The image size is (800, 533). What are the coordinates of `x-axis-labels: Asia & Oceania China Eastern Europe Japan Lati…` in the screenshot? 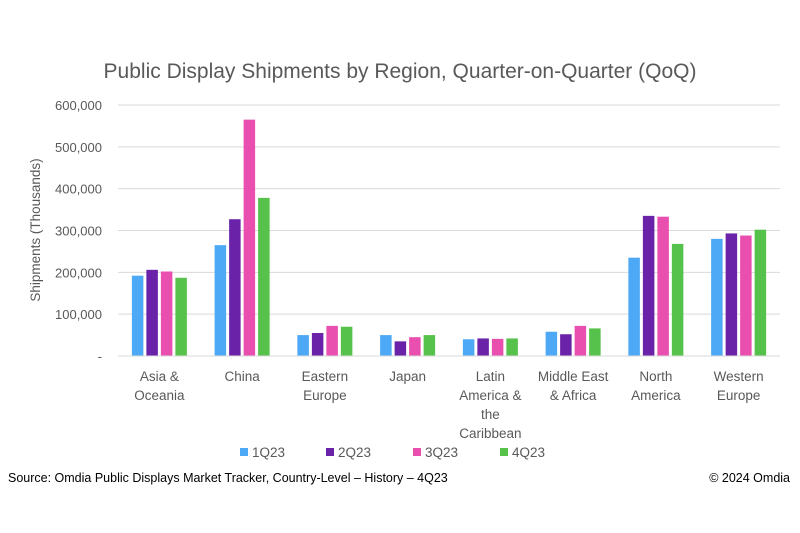 It's located at (448, 405).